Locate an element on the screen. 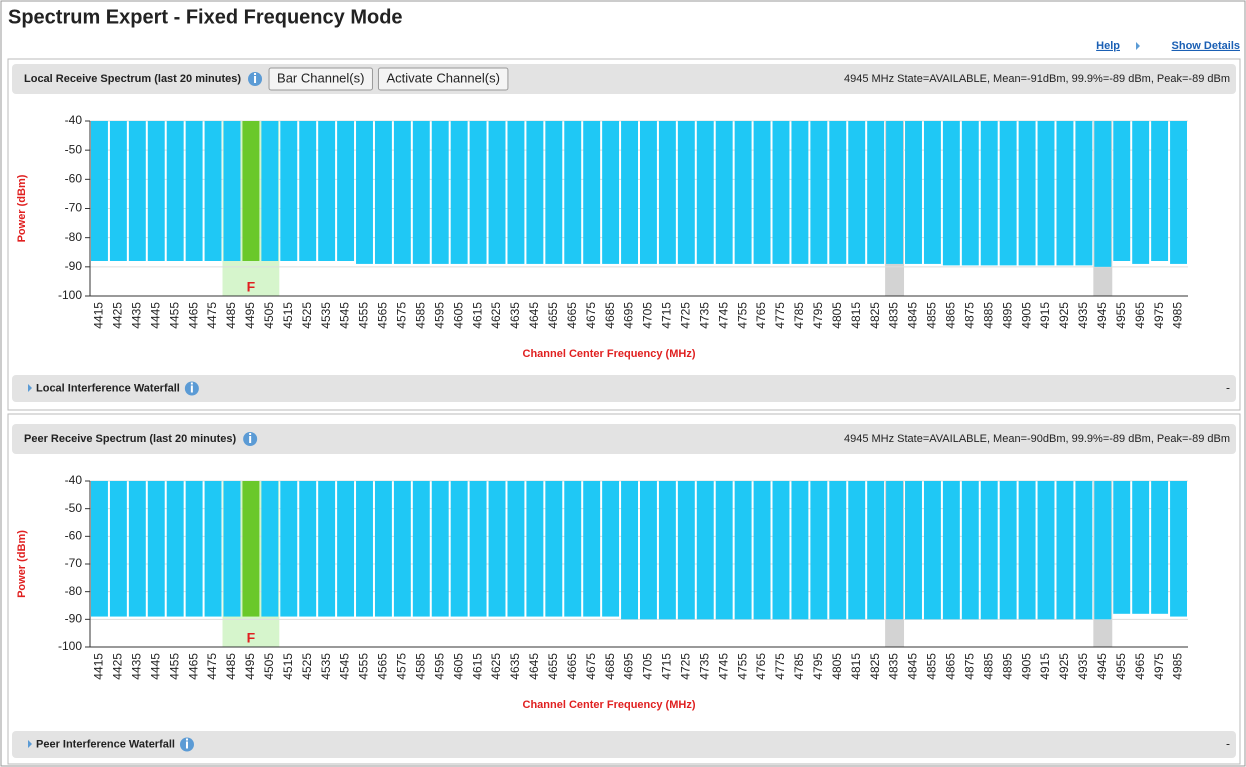  details-link: Show Details is located at coordinates (1206, 46).